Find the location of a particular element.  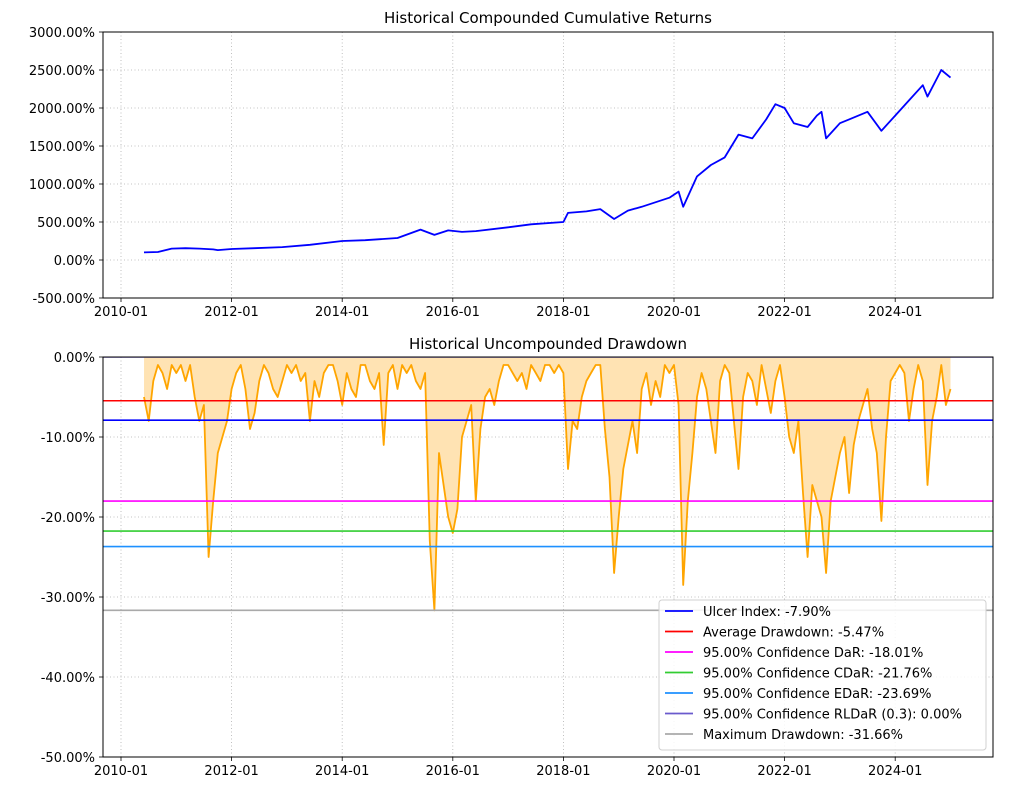

legend-item: 95.00% Confidence RLDaR (0.3): 0.00% is located at coordinates (813, 715).